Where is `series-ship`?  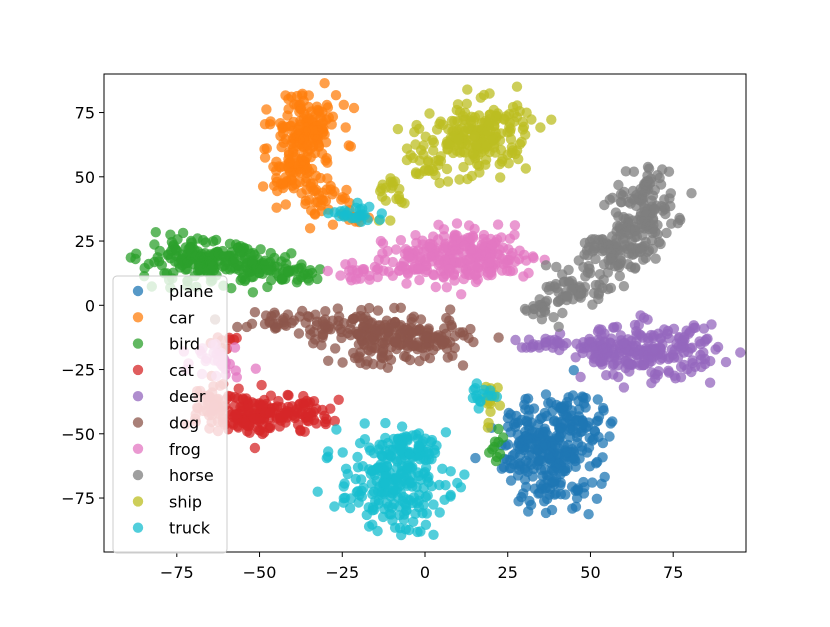 series-ship is located at coordinates (465, 257).